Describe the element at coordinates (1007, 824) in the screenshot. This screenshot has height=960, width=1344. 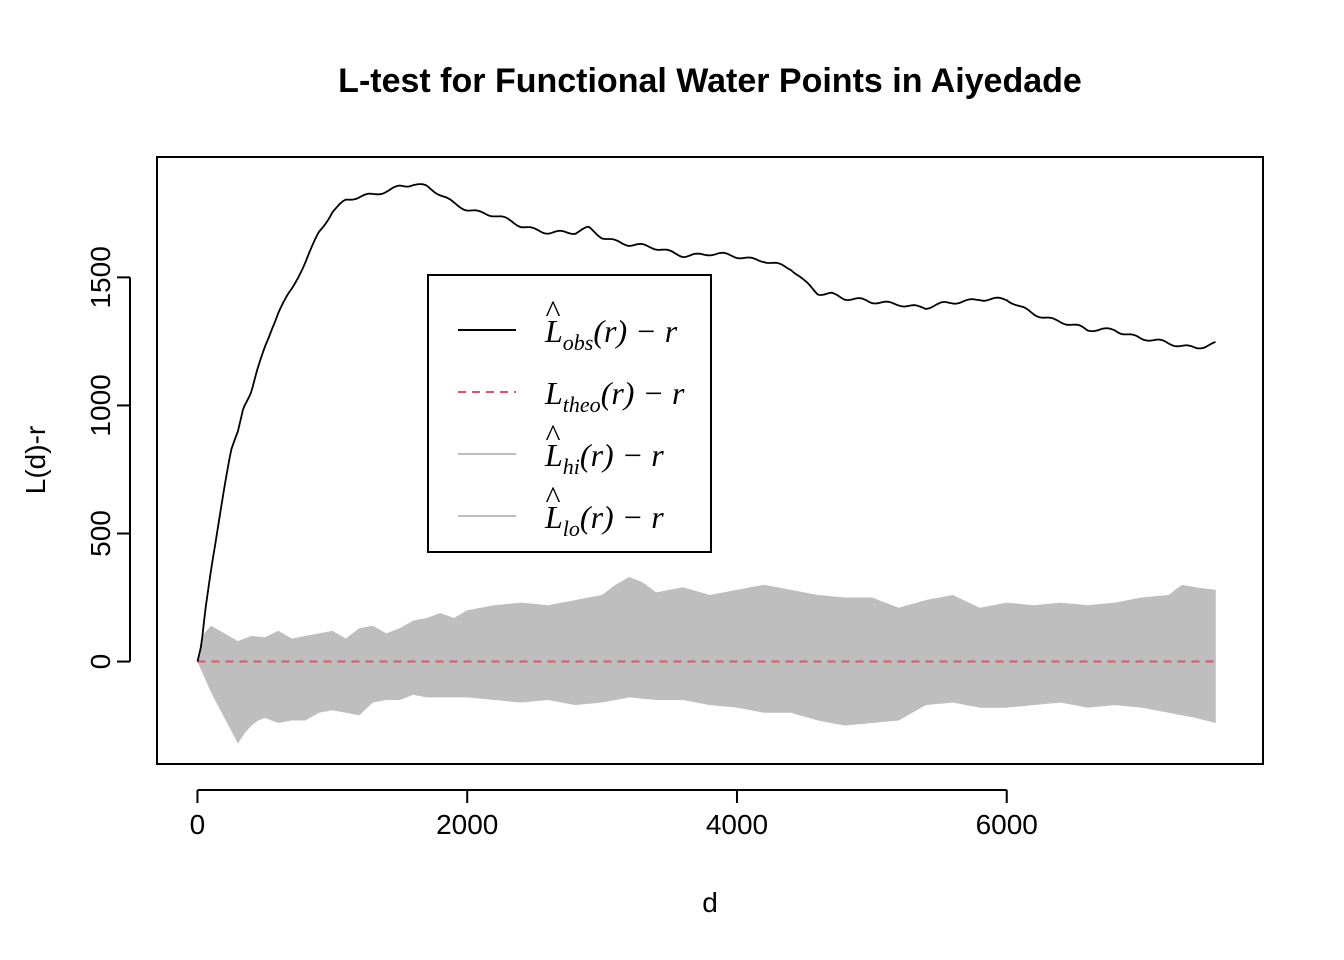
I see `x-tick-label: 6000` at that location.